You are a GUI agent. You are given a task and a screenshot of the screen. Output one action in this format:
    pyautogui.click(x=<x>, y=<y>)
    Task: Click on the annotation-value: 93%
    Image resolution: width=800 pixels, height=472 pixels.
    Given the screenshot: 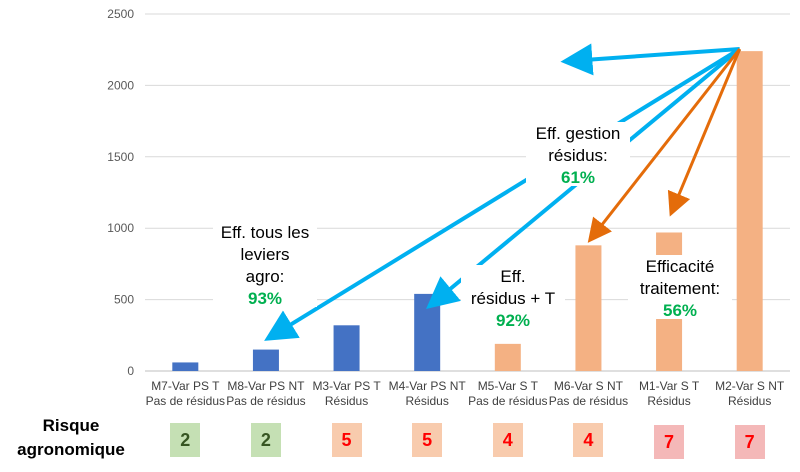 What is the action you would take?
    pyautogui.click(x=265, y=298)
    